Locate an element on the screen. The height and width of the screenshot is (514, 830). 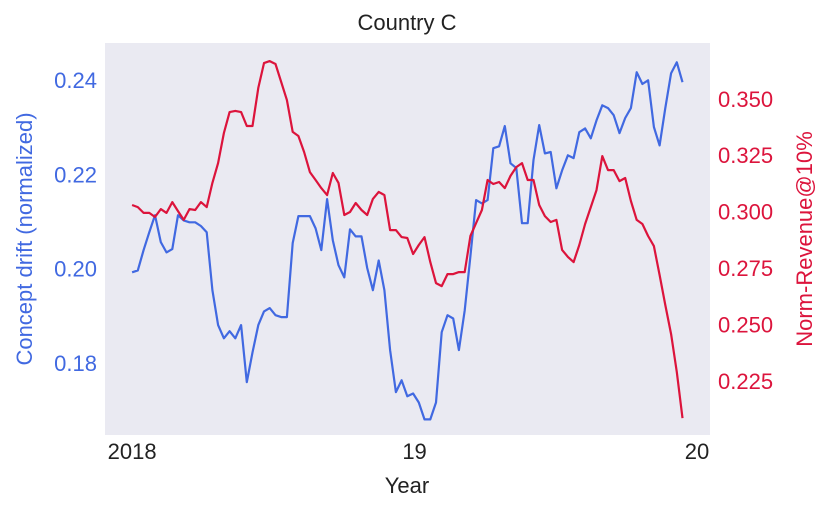
y2-tick-label: 0.250 is located at coordinates (745, 324).